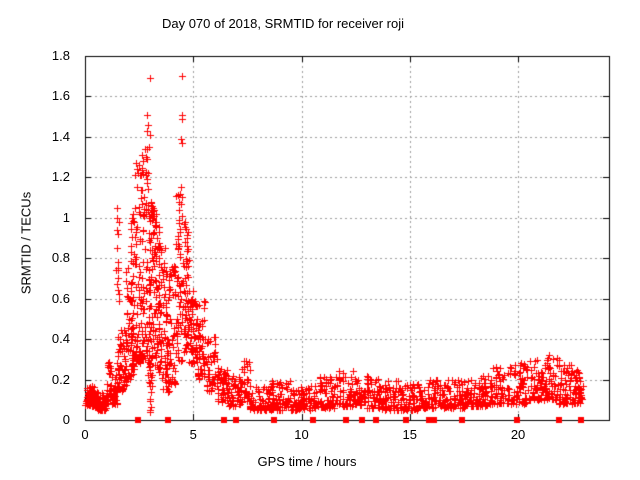 The width and height of the screenshot is (640, 480). What do you see at coordinates (60, 258) in the screenshot?
I see `y-tick-label: 0.8` at bounding box center [60, 258].